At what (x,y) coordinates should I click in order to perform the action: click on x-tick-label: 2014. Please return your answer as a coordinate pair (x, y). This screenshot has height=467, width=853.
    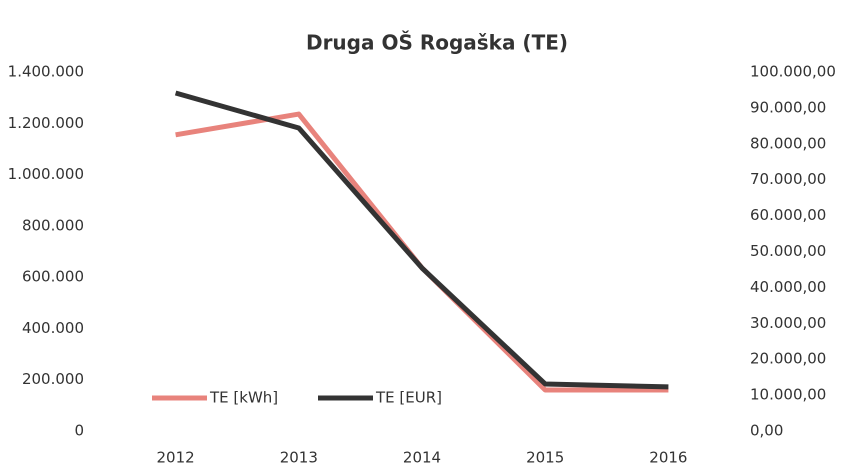
    Looking at the image, I should click on (422, 458).